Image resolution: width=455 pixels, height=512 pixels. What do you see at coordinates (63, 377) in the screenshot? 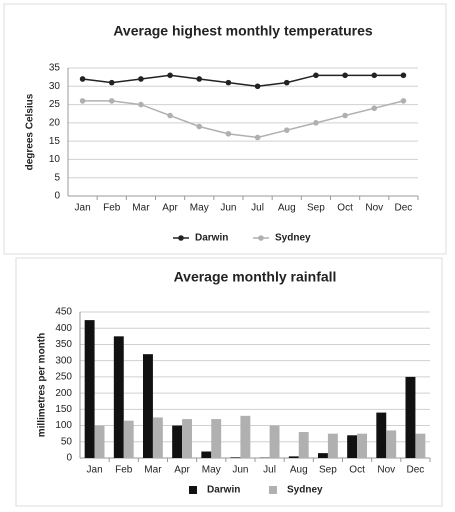
I see `y-tick-label: 250` at bounding box center [63, 377].